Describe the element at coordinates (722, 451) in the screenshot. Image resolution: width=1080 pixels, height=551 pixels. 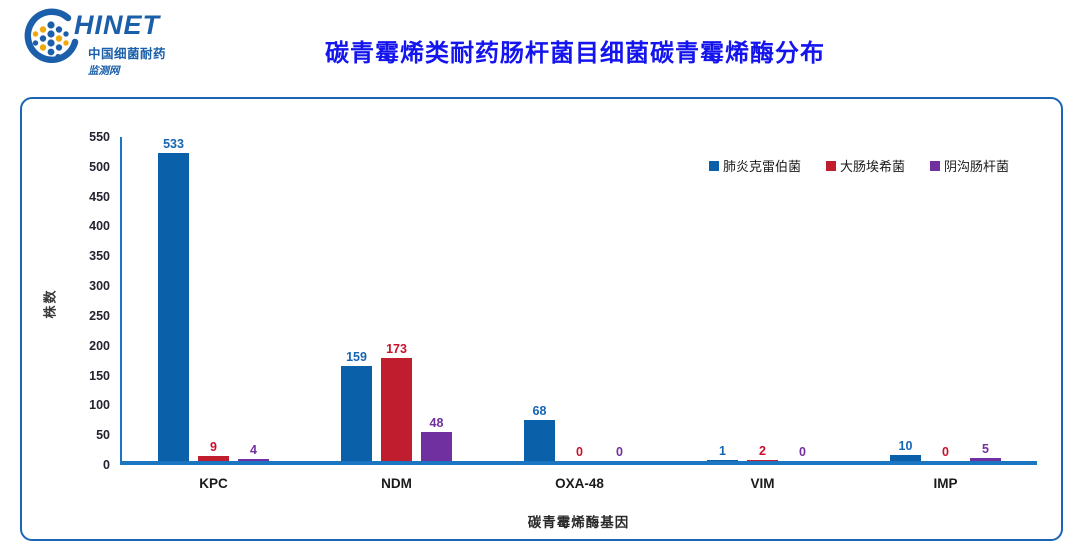
I see `bar-value-label: 1` at that location.